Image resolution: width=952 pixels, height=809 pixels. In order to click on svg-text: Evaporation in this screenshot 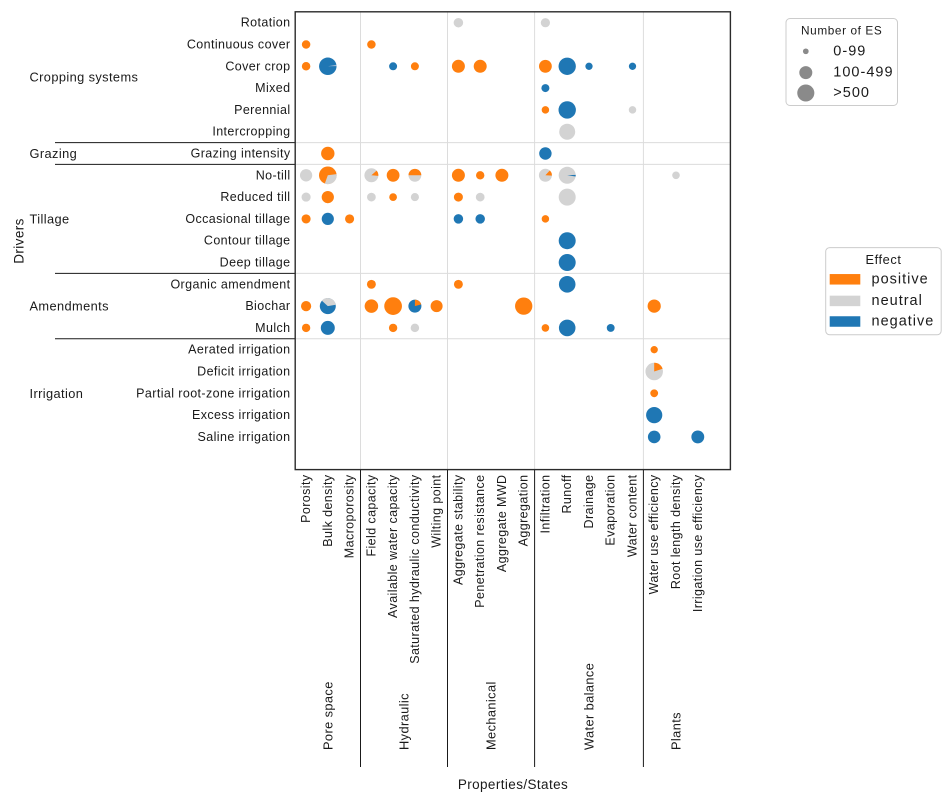, I will do `click(611, 510)`.